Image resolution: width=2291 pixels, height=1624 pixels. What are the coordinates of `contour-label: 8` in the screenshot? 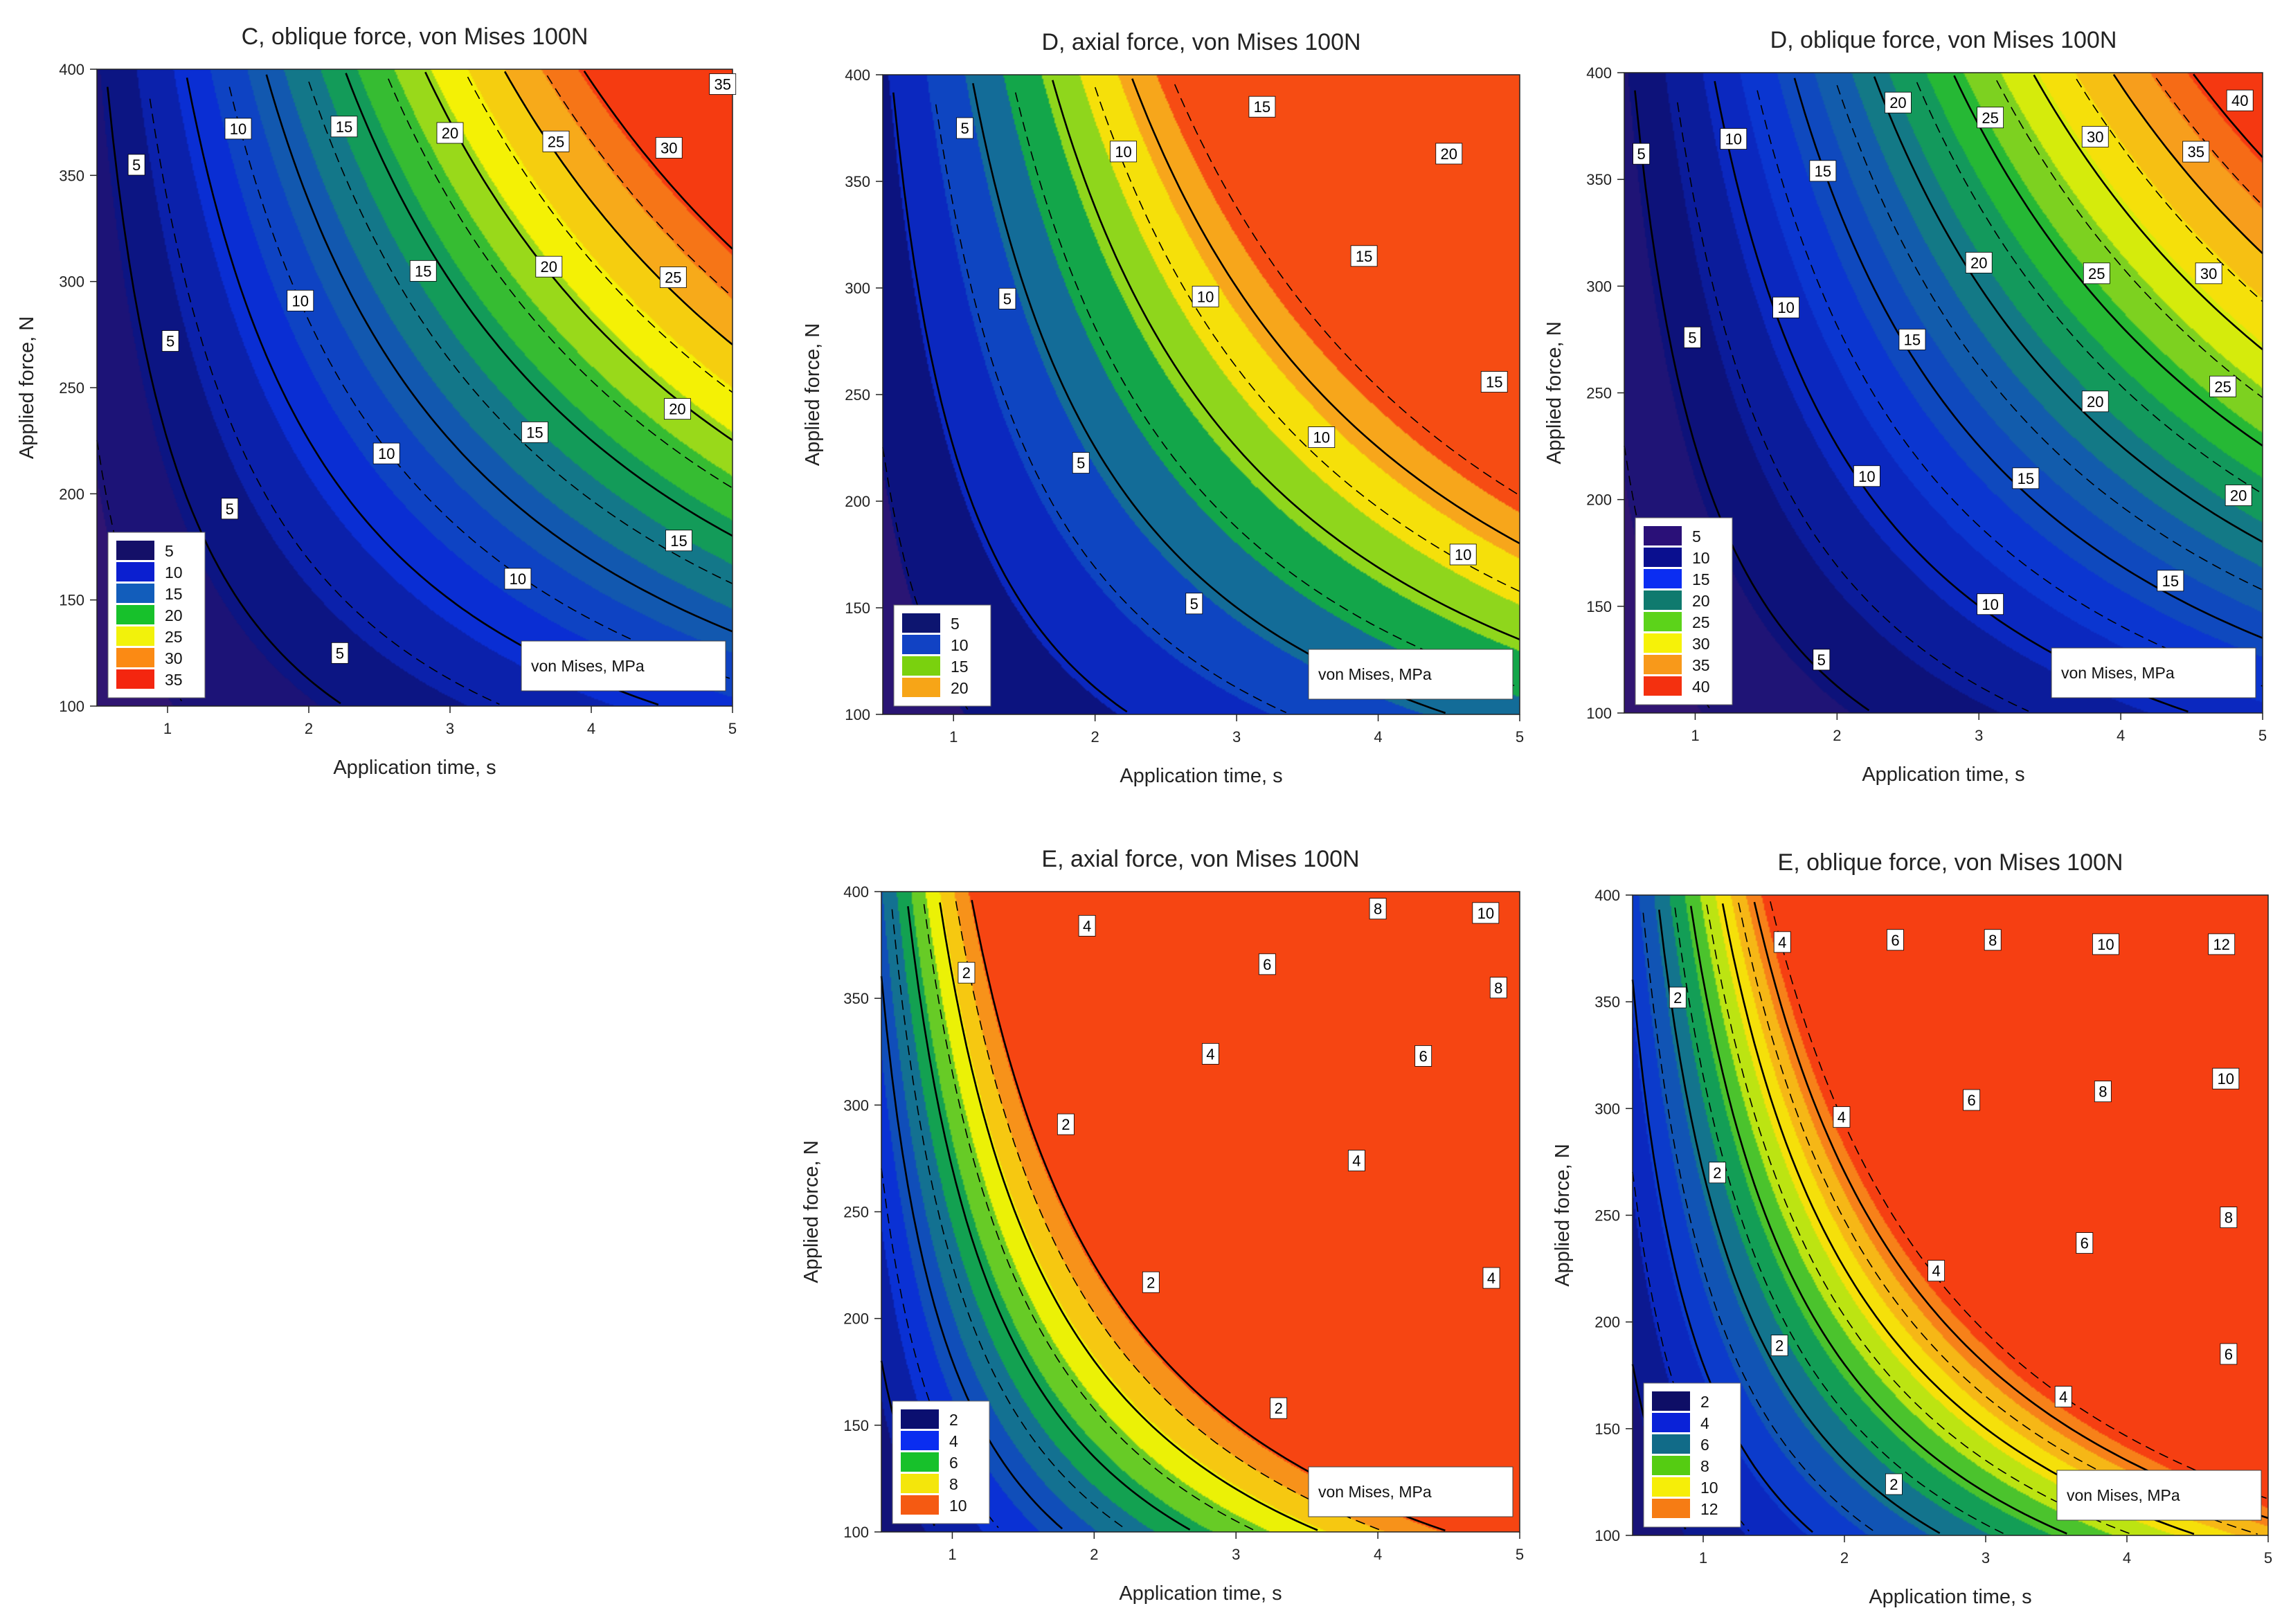 It's located at (1992, 940).